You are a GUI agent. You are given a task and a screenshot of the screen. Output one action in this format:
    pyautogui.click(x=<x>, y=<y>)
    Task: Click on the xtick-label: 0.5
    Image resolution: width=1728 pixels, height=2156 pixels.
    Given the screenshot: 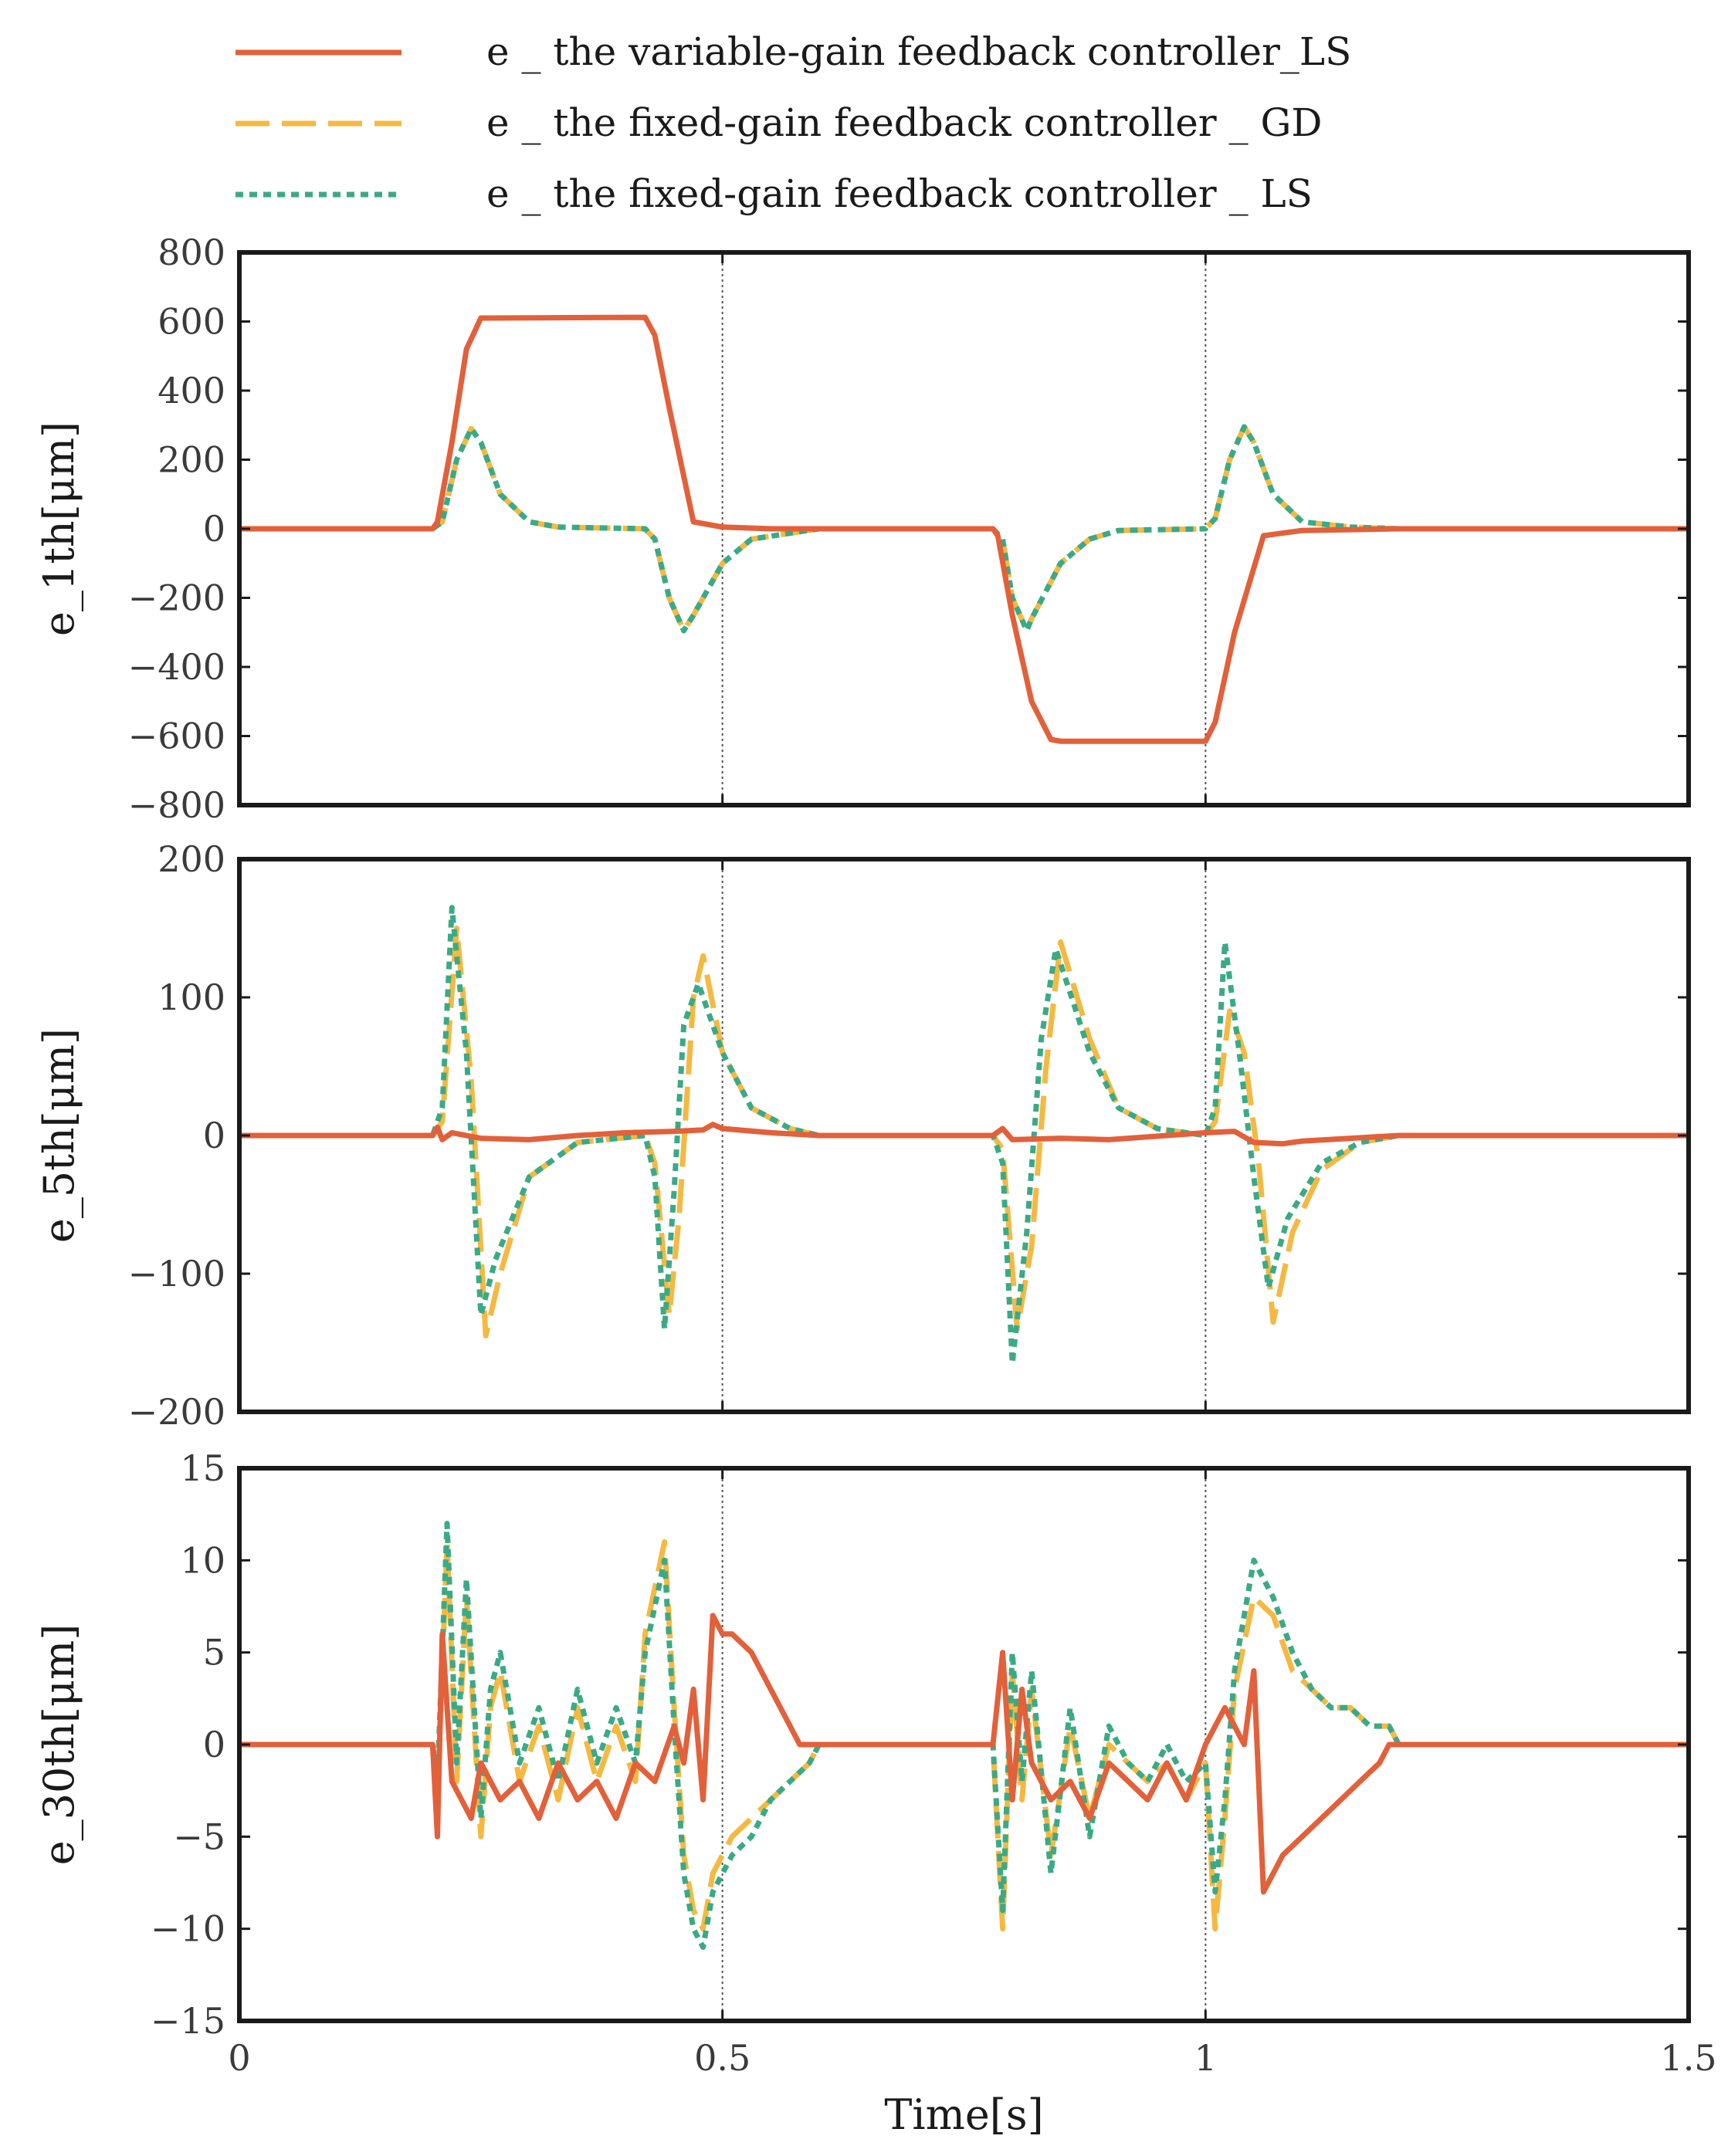 What is the action you would take?
    pyautogui.click(x=722, y=2058)
    